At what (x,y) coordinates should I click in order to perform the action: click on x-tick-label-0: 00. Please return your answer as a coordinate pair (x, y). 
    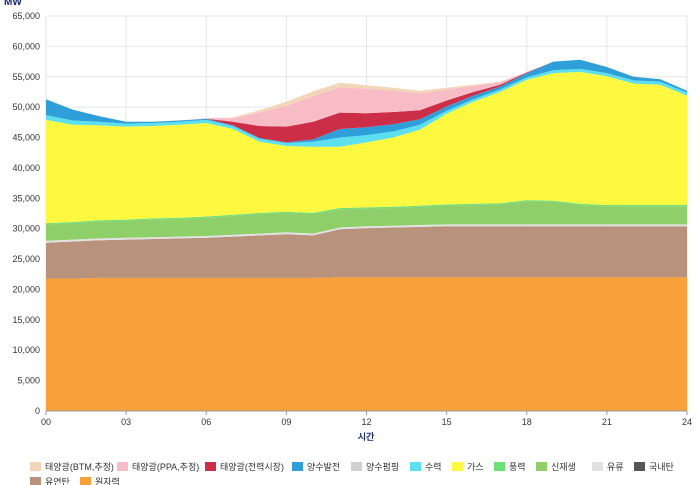
    Looking at the image, I should click on (46, 422).